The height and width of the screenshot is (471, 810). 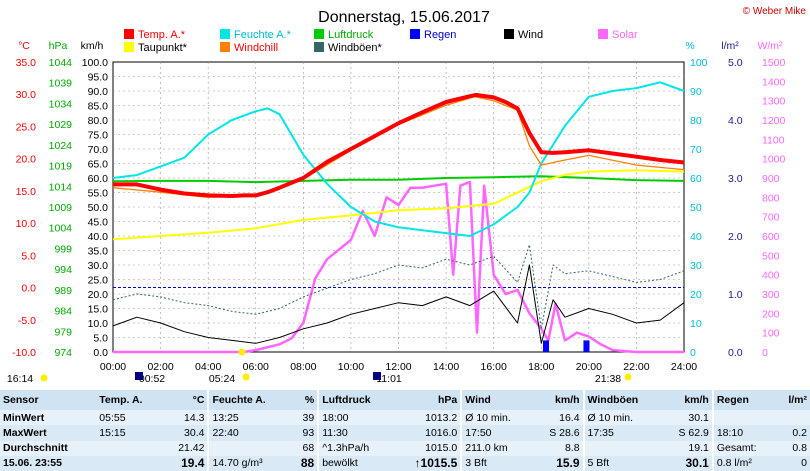 I want to click on tick-label-time: 02:00, so click(x=160, y=367).